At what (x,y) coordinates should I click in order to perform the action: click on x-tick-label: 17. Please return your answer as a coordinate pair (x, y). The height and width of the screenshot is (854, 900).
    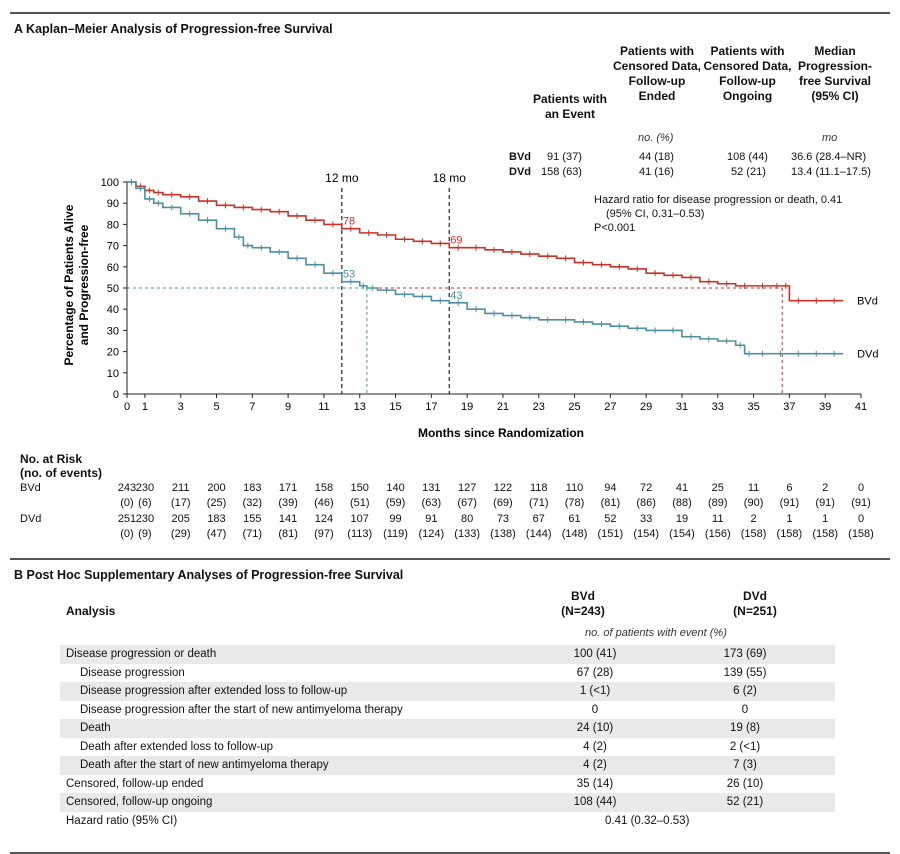
    Looking at the image, I should click on (431, 407).